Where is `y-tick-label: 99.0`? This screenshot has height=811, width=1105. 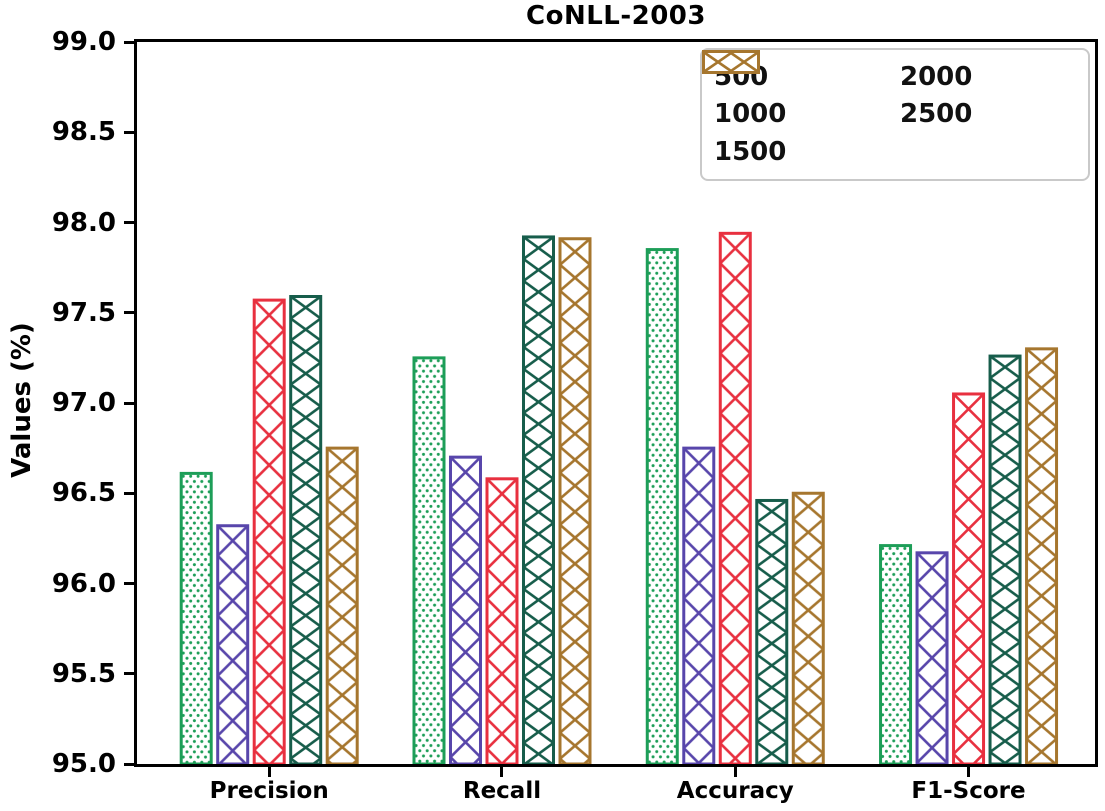 y-tick-label: 99.0 is located at coordinates (83, 42).